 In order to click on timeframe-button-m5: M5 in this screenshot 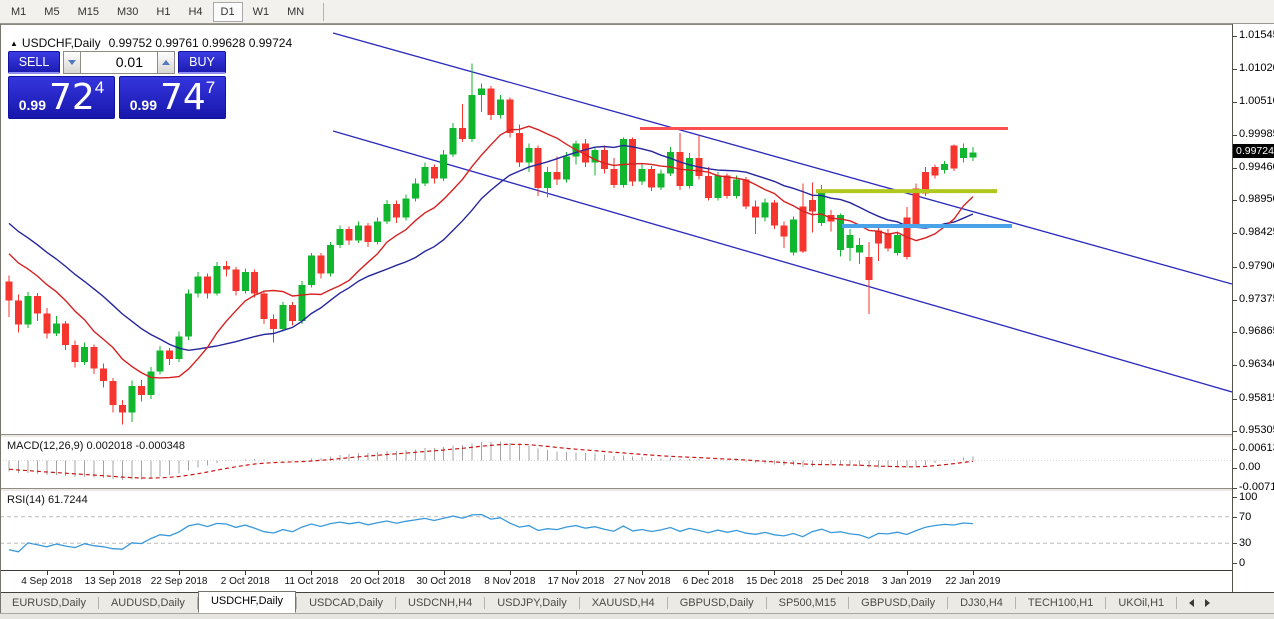, I will do `click(52, 11)`.